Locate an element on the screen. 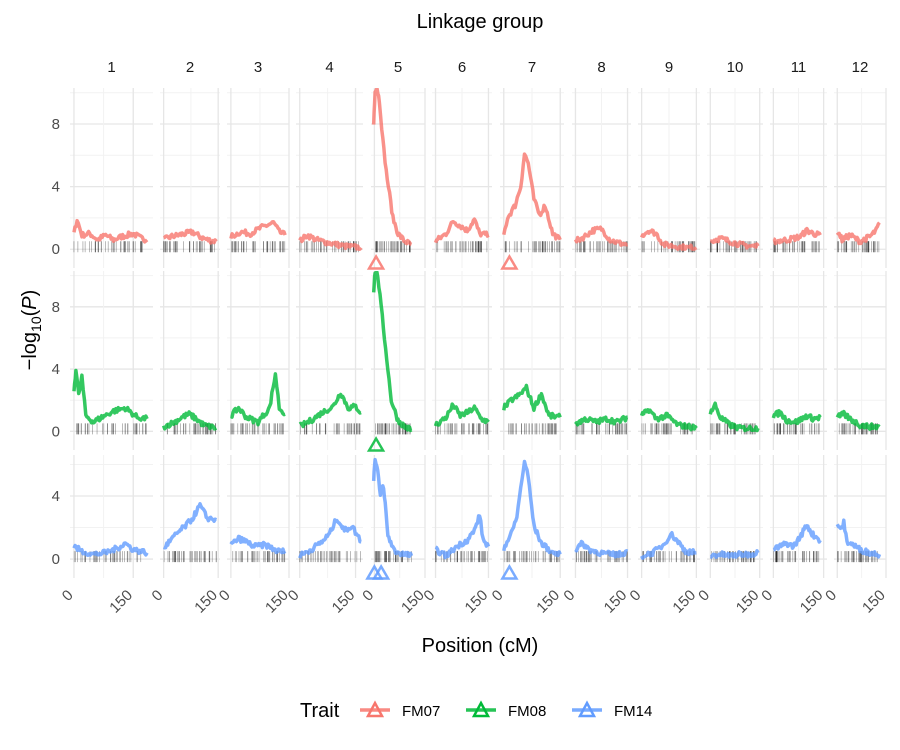 The image size is (900, 750). strip-label-lg-3: 3 is located at coordinates (258, 67).